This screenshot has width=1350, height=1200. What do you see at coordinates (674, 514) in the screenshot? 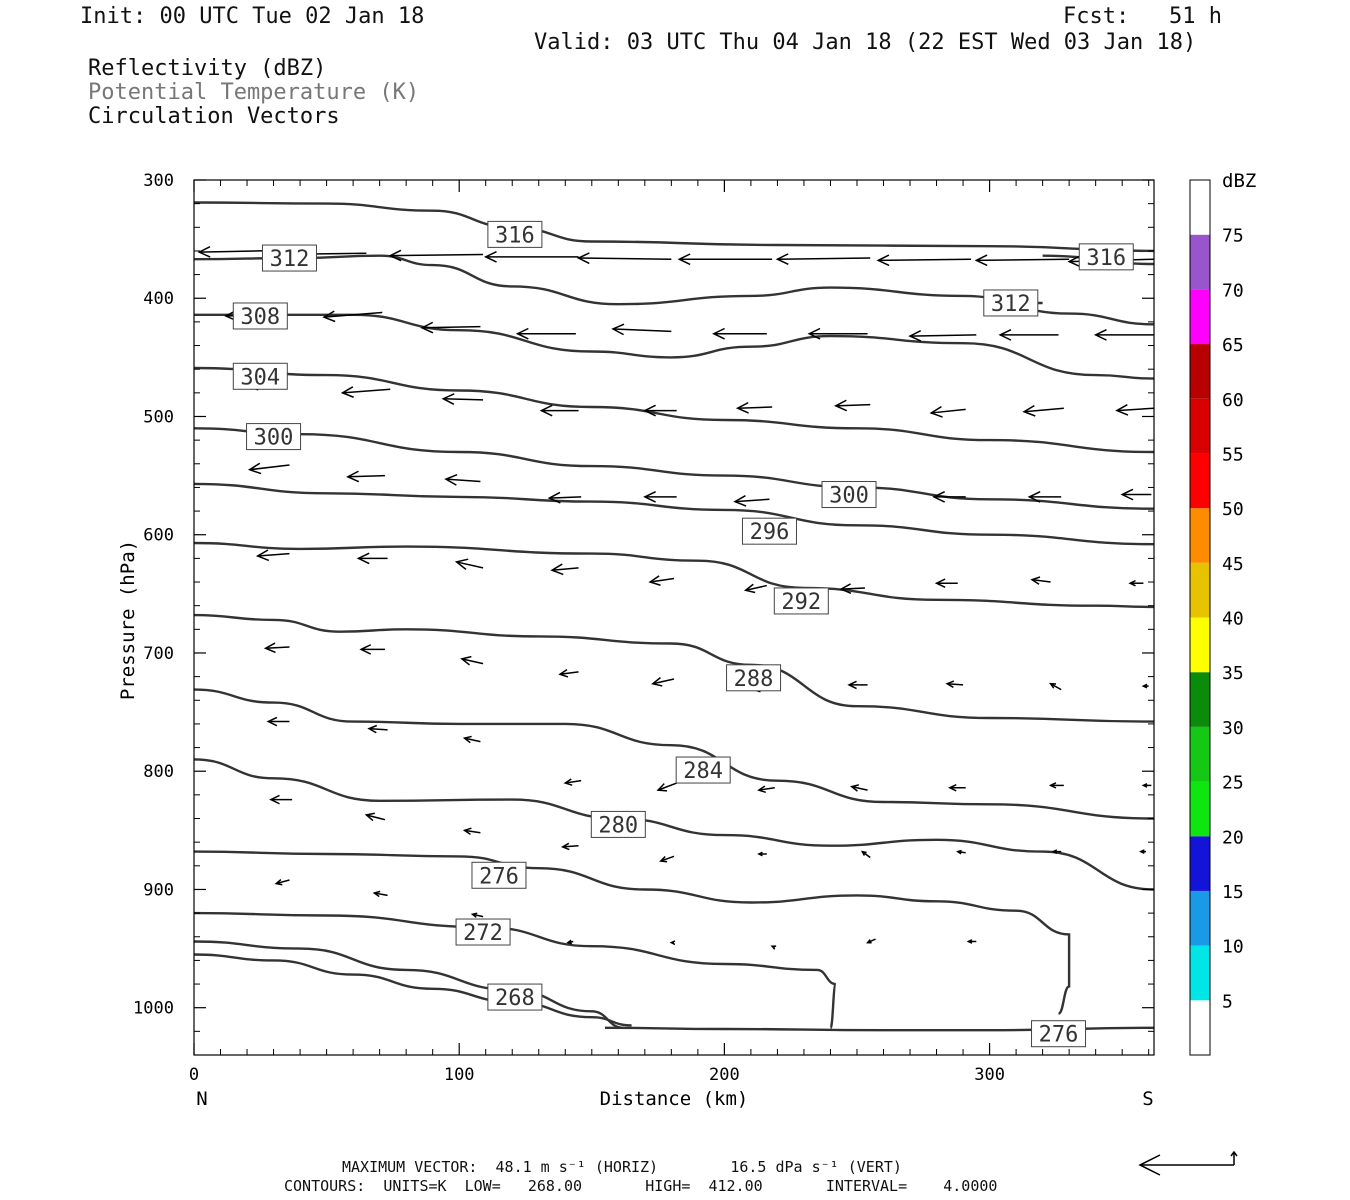
I see `isentrope-300-line` at bounding box center [674, 514].